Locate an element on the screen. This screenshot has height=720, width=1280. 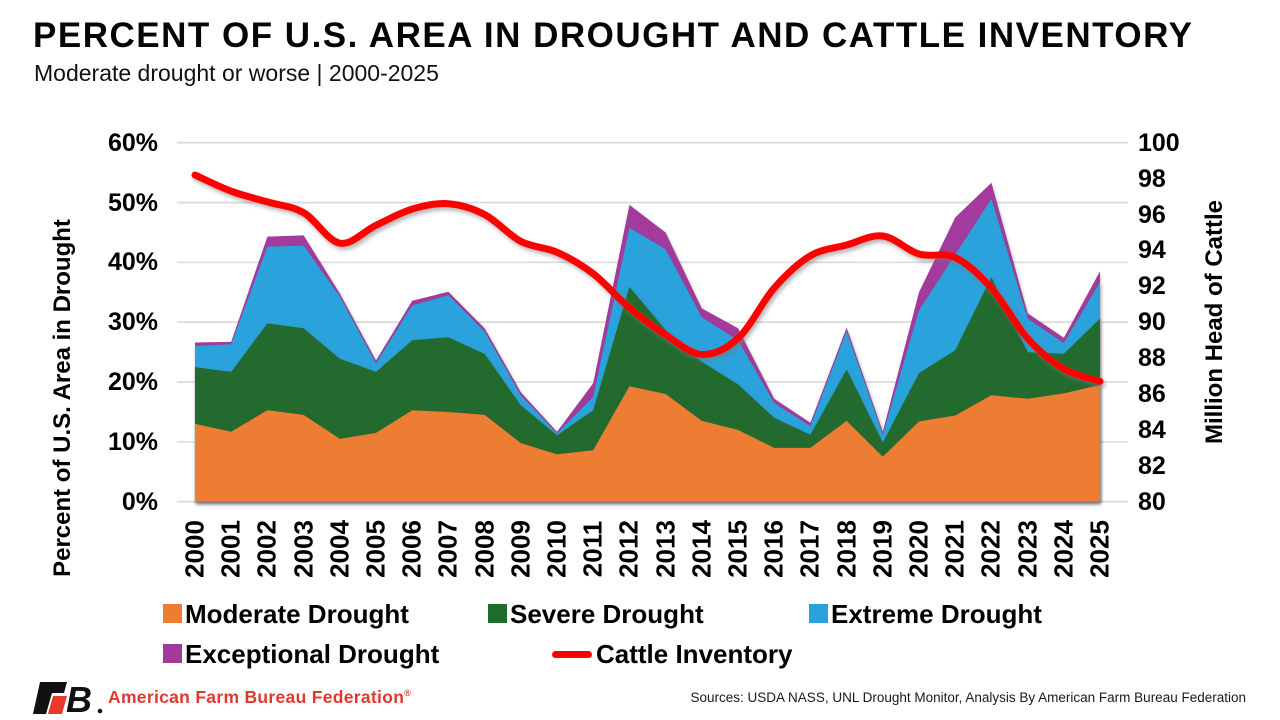
x-axis-year-label: 2025 is located at coordinates (1099, 549).